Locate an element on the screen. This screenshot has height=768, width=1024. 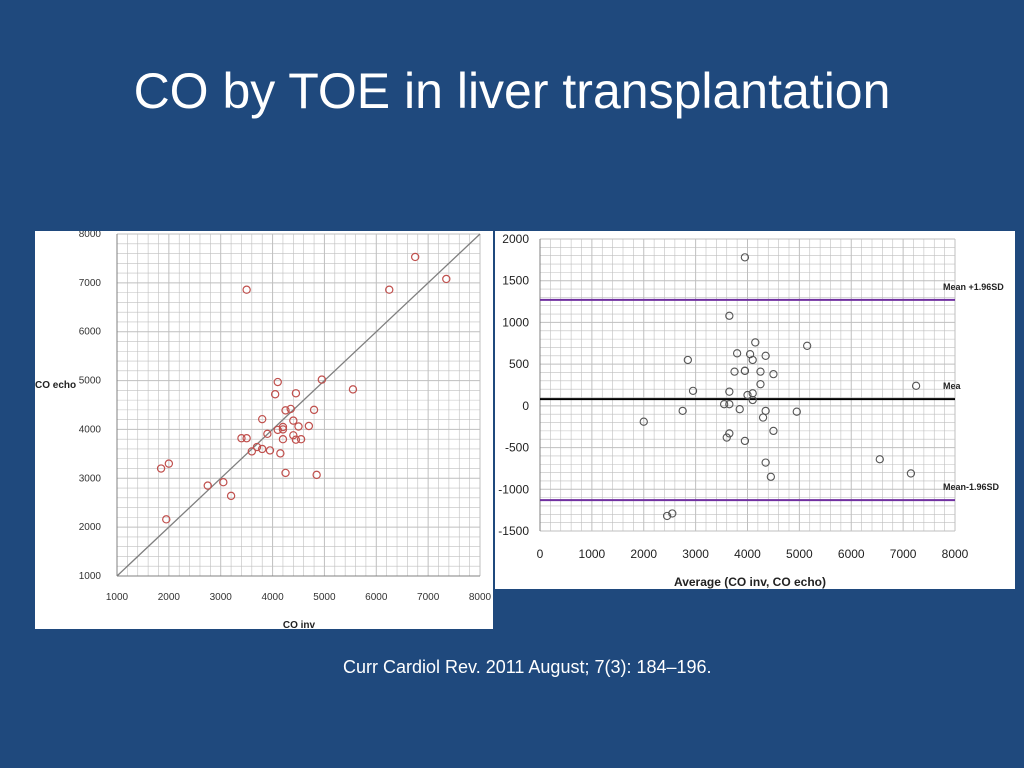
y-tick-label: -500 is located at coordinates (517, 448).